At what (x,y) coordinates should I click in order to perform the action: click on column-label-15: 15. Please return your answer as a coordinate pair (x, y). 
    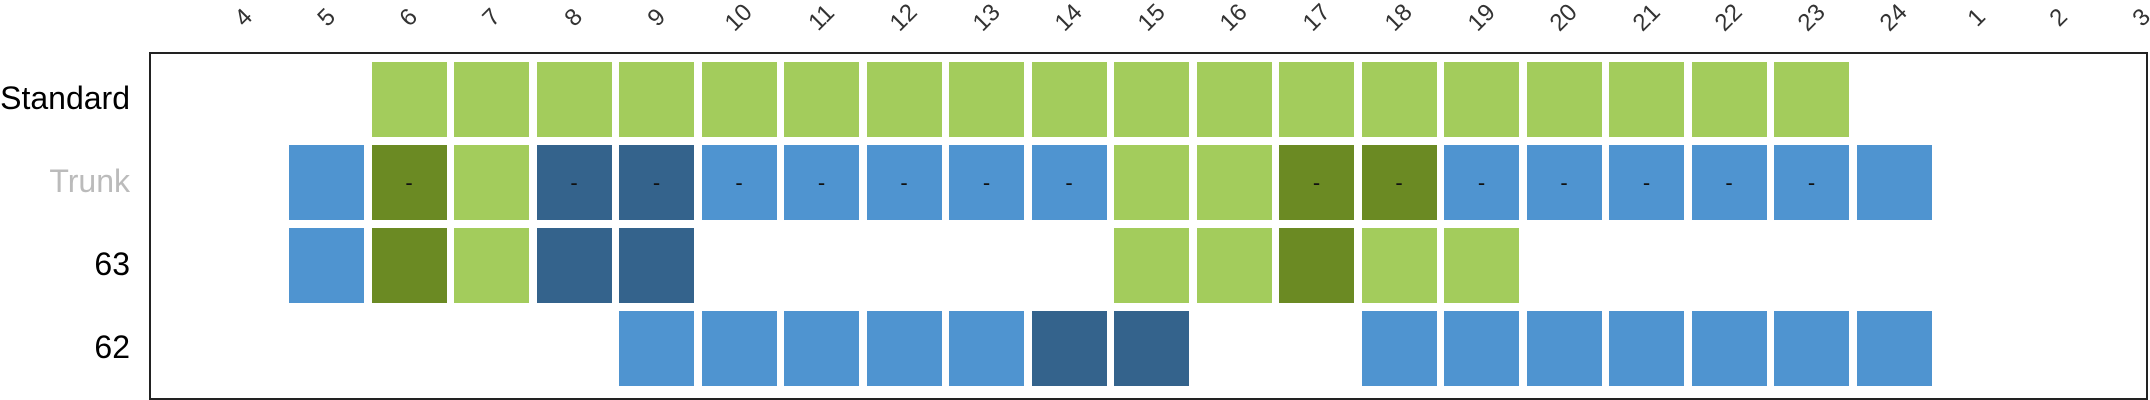
    Looking at the image, I should click on (1151, 18).